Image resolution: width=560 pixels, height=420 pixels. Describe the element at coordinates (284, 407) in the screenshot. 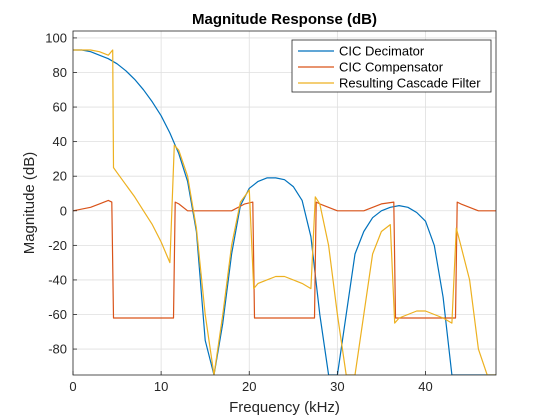

I see `x-axis-label: Frequency (kHz)` at that location.